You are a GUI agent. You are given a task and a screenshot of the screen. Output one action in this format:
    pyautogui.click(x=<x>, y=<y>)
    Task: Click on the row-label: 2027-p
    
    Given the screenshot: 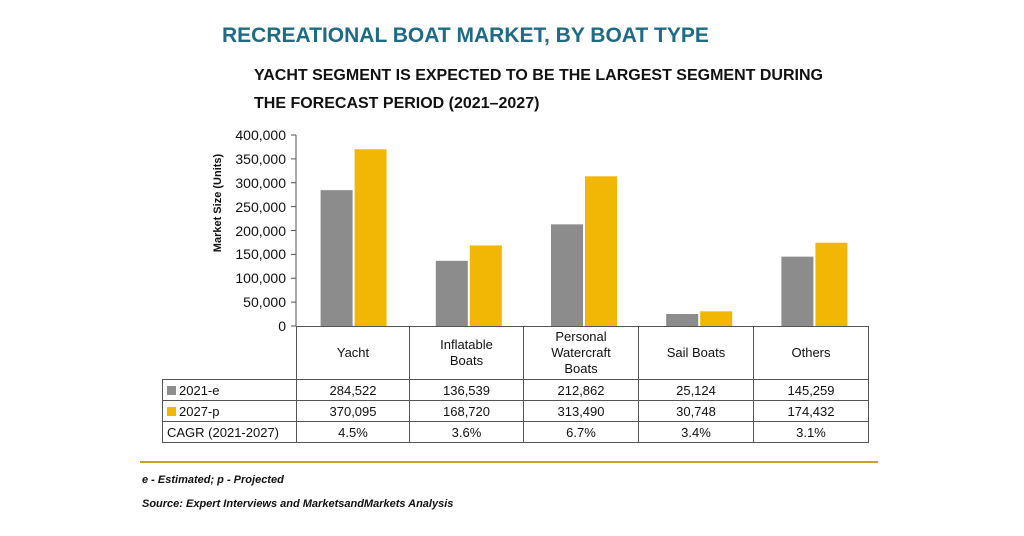 What is the action you would take?
    pyautogui.click(x=229, y=411)
    